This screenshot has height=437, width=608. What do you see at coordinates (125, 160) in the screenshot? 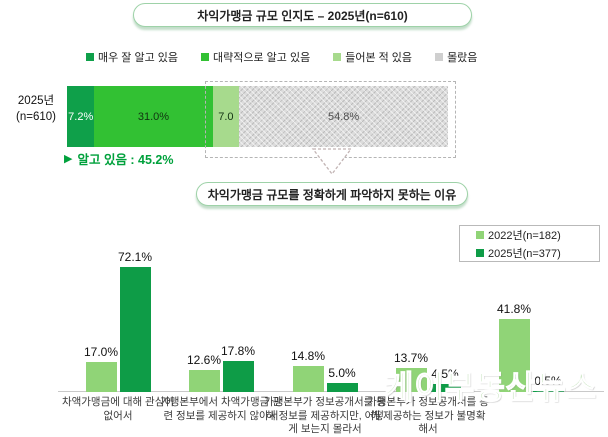
I see `known-total-text: 알고 있음 : 45.2%` at bounding box center [125, 160].